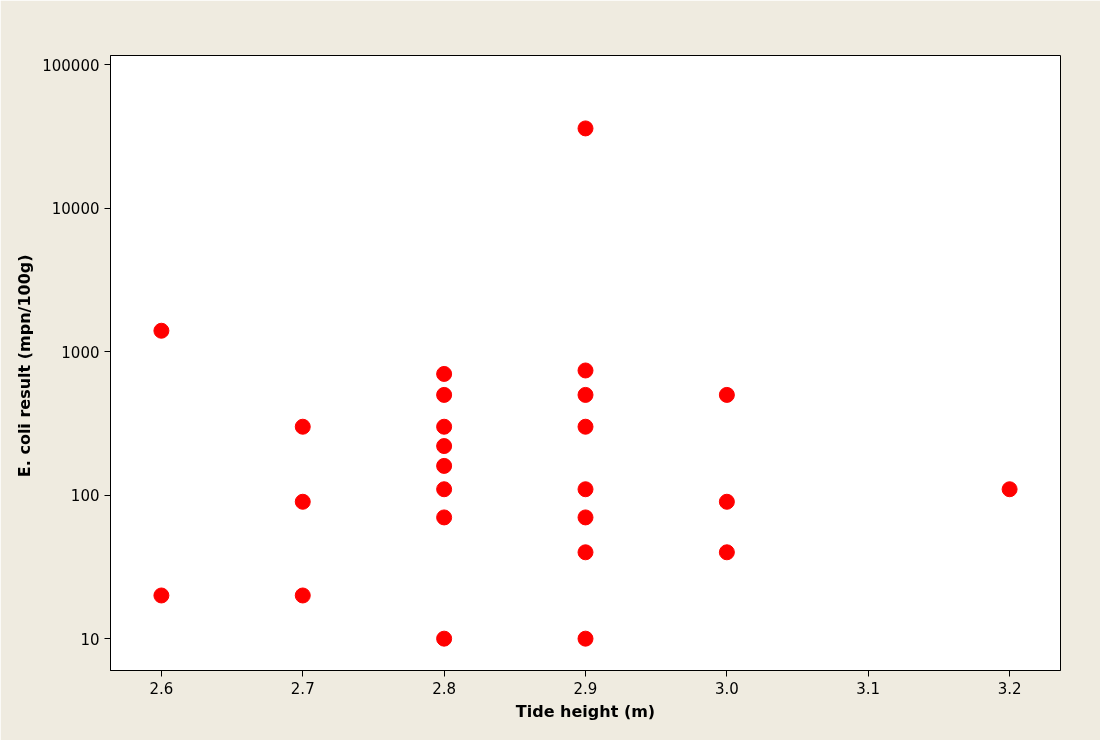 This screenshot has width=1112, height=749. Describe the element at coordinates (71, 65) in the screenshot. I see `y-tick-label: 100000` at that location.